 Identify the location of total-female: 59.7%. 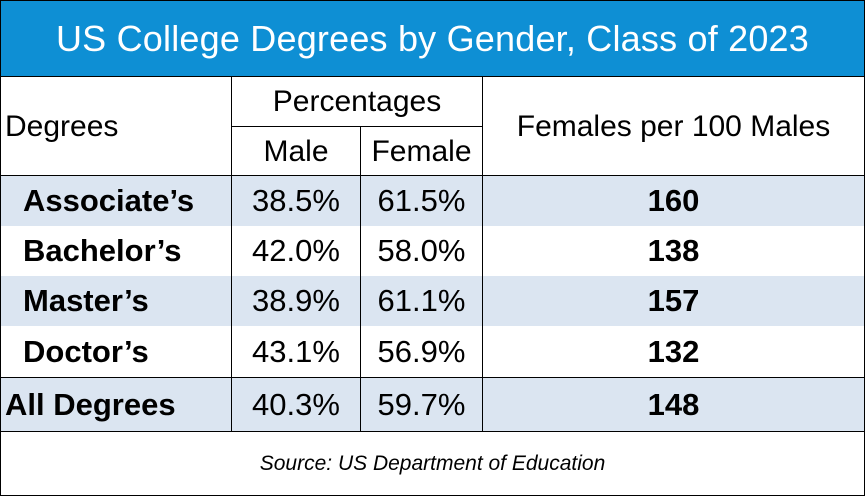
(421, 404).